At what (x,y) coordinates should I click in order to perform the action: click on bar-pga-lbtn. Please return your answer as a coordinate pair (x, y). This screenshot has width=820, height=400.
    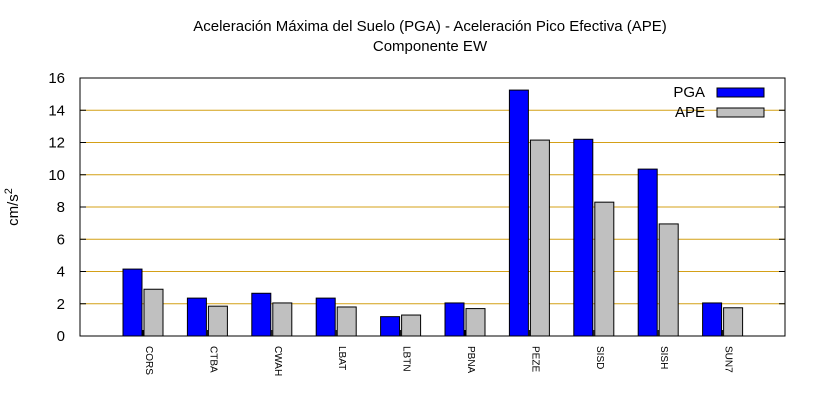
    Looking at the image, I should click on (390, 326).